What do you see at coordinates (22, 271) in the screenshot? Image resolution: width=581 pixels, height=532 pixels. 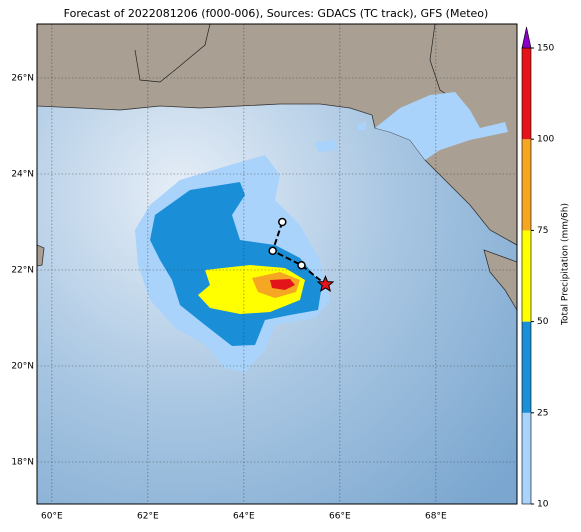 I see `y-tick-label: 22°N` at bounding box center [22, 271].